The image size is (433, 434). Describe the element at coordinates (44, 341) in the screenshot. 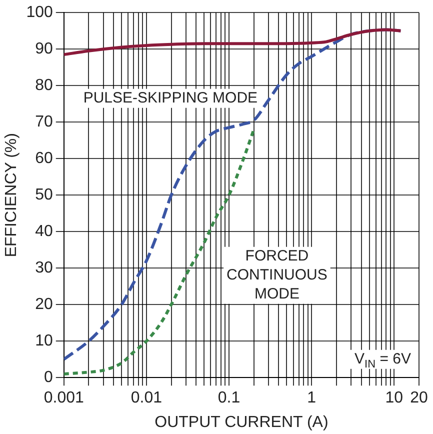

I see `y-tick-label: 10` at that location.